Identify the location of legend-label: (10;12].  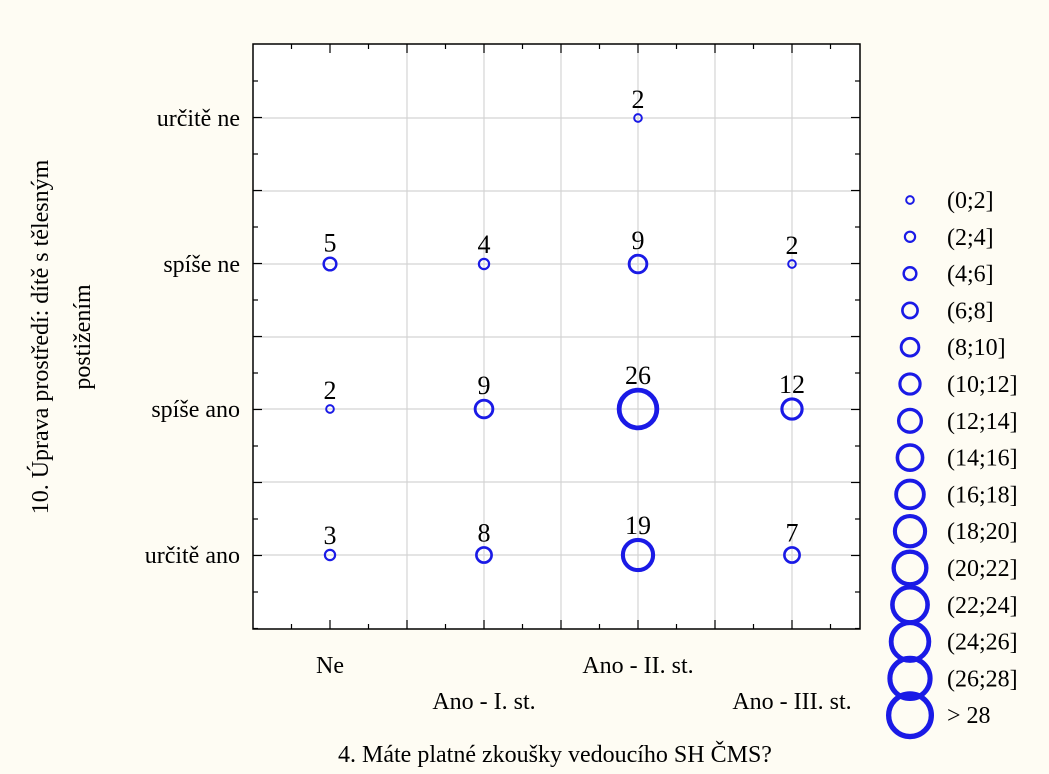
(982, 385).